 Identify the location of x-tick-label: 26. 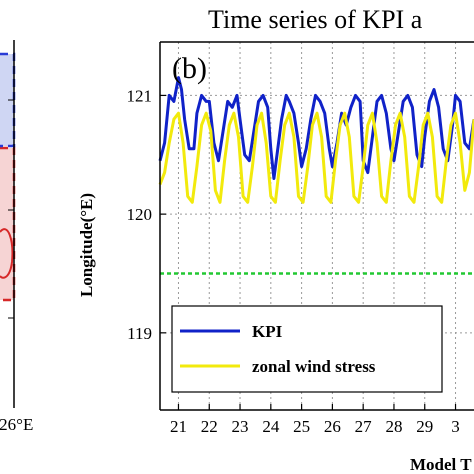
(332, 426).